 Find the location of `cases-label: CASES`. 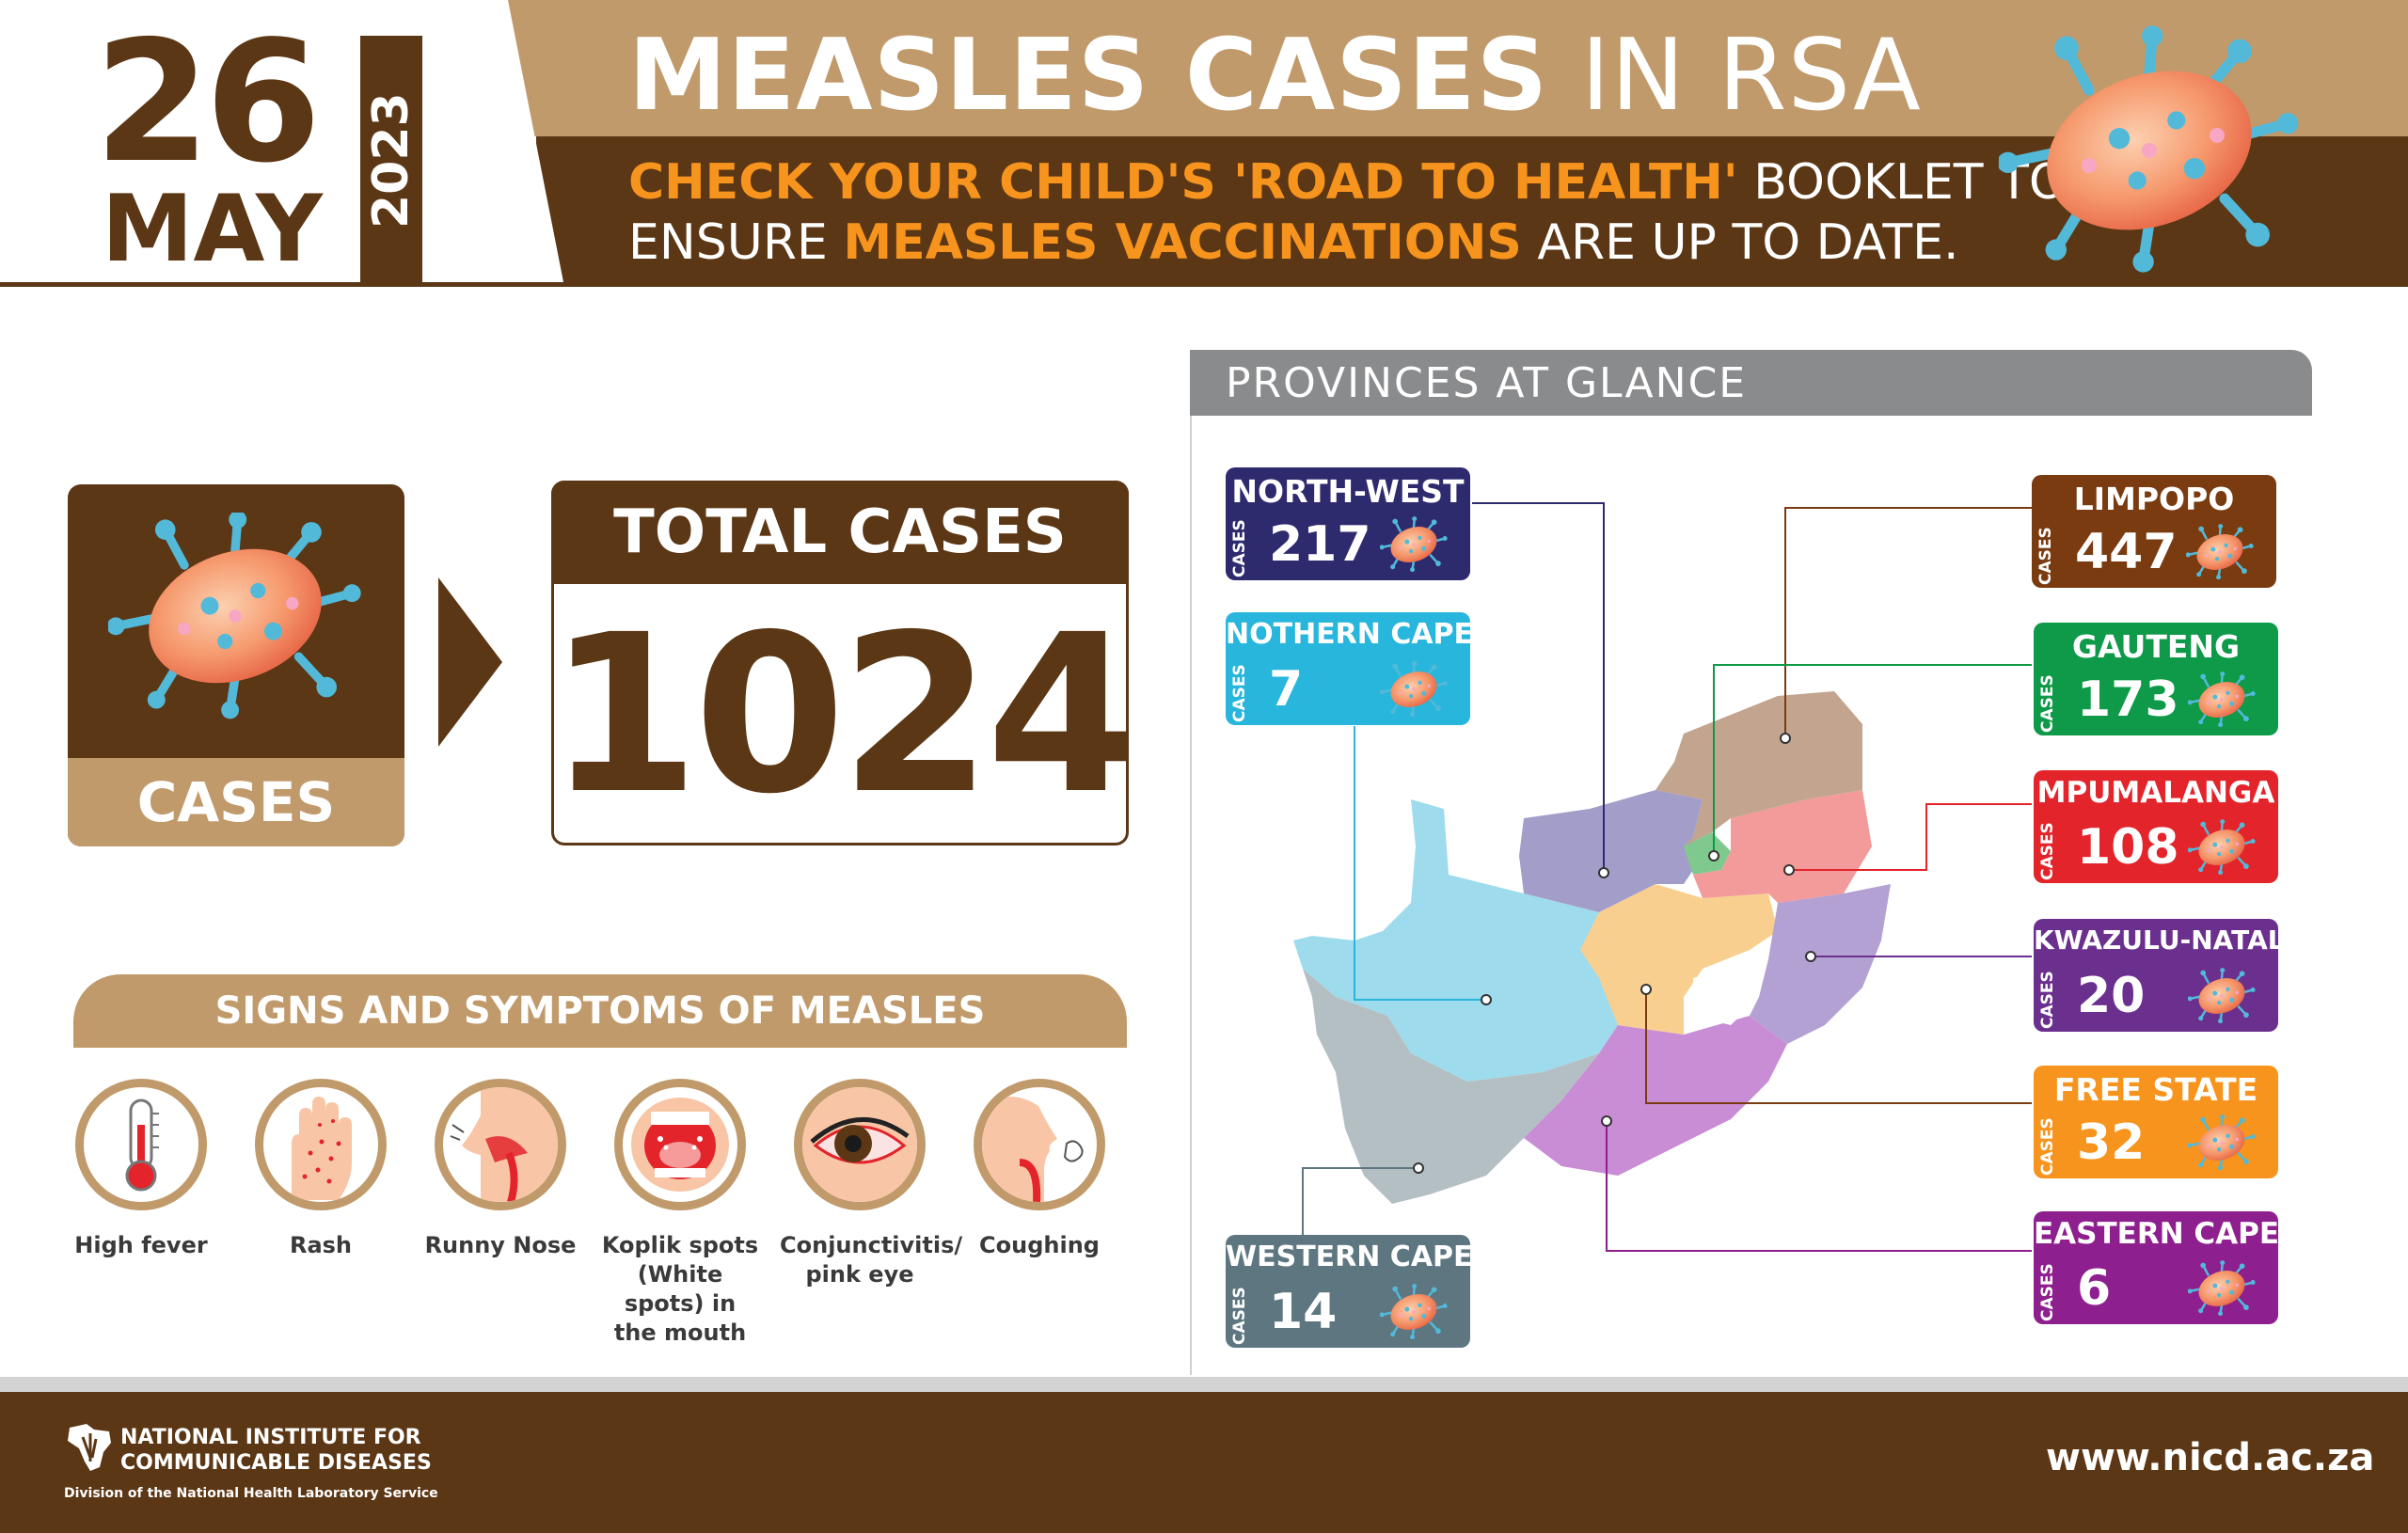

cases-label: CASES is located at coordinates (236, 802).